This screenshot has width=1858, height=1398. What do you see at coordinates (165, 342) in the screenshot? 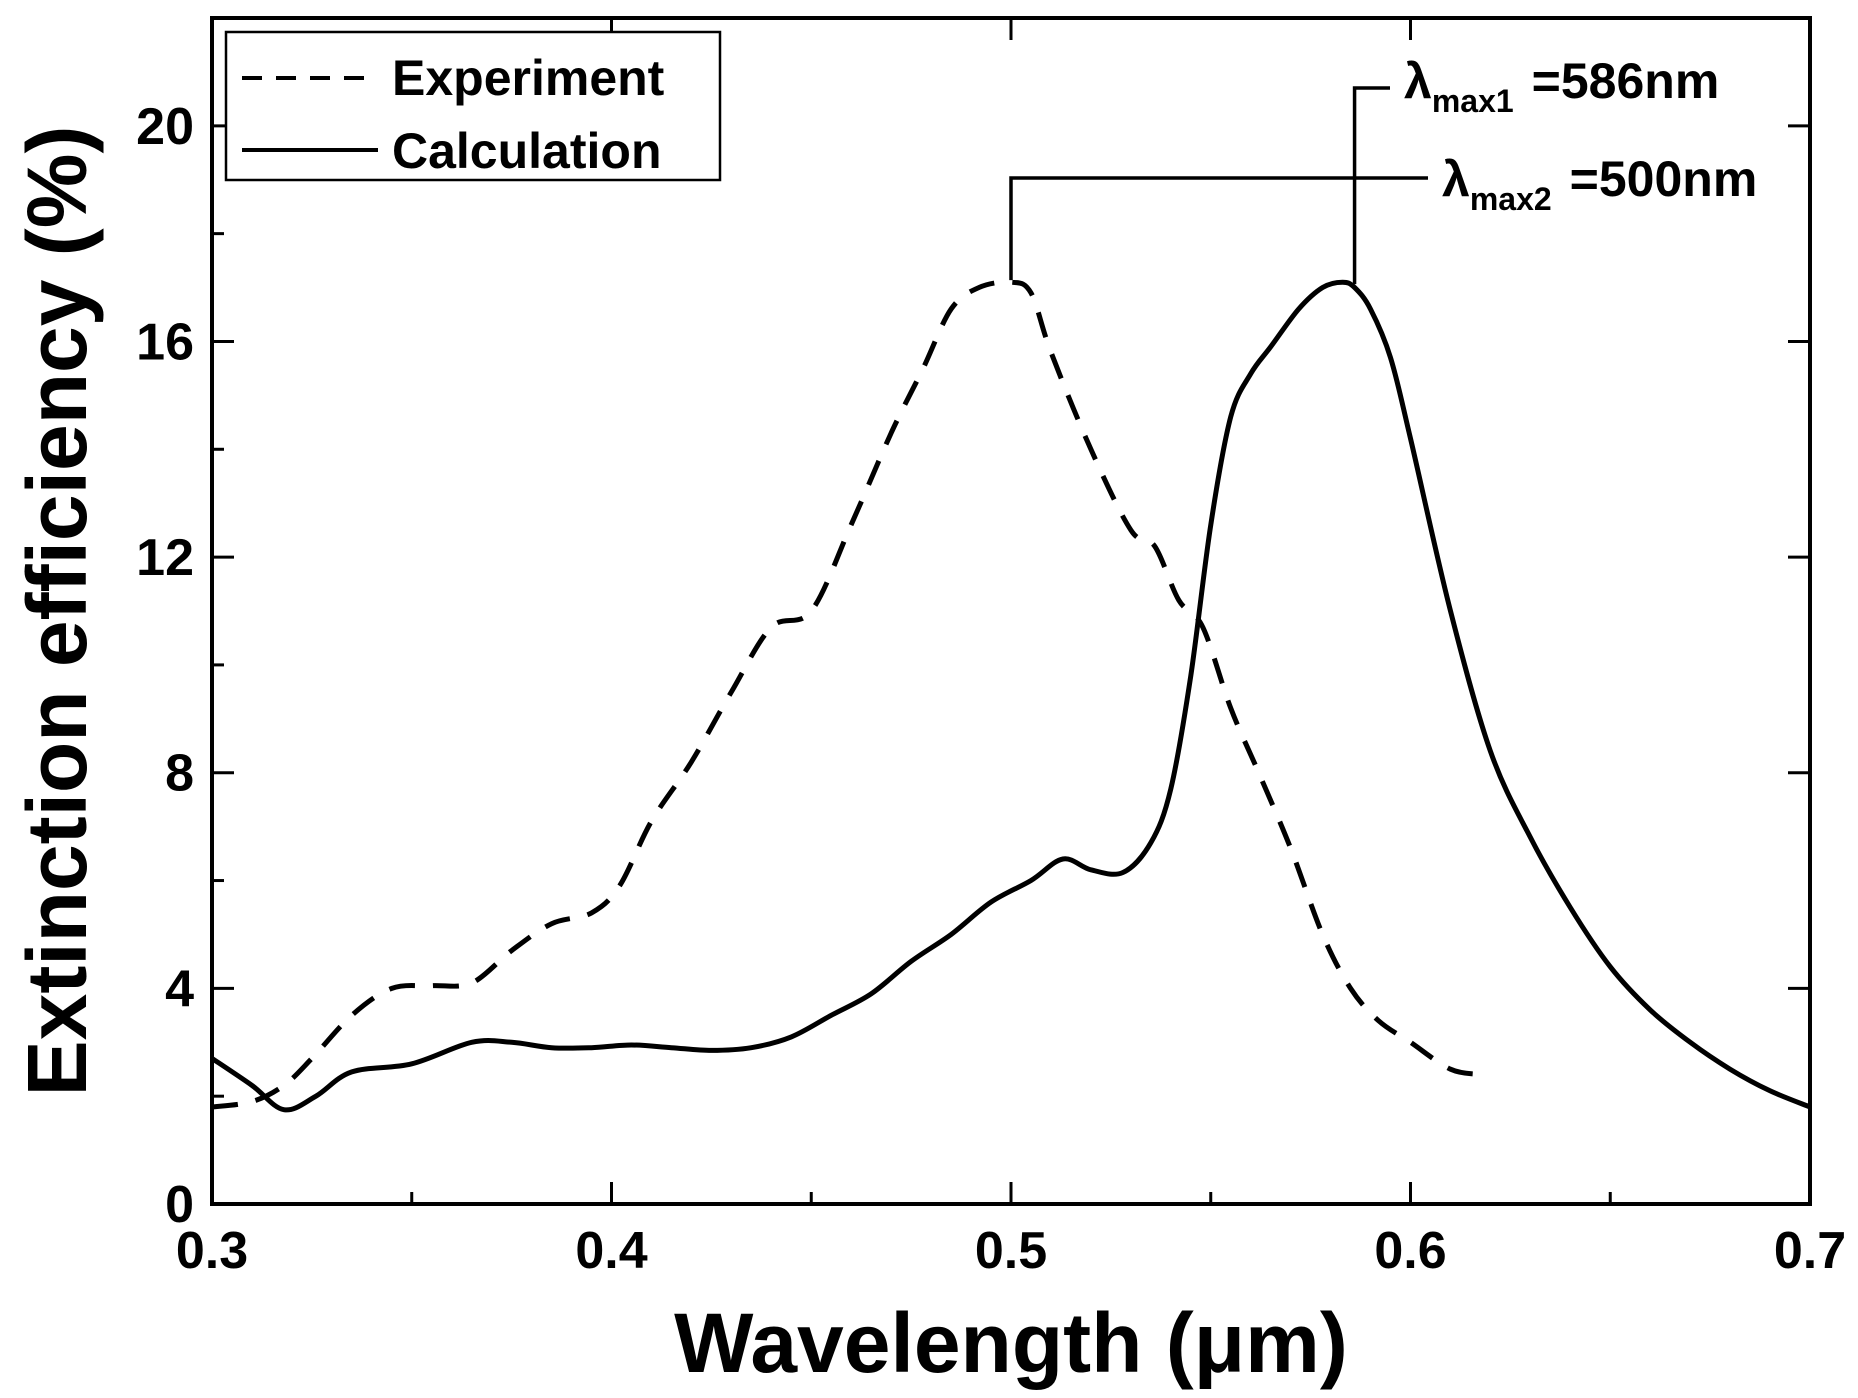
I see `y-tick-label: 16` at bounding box center [165, 342].